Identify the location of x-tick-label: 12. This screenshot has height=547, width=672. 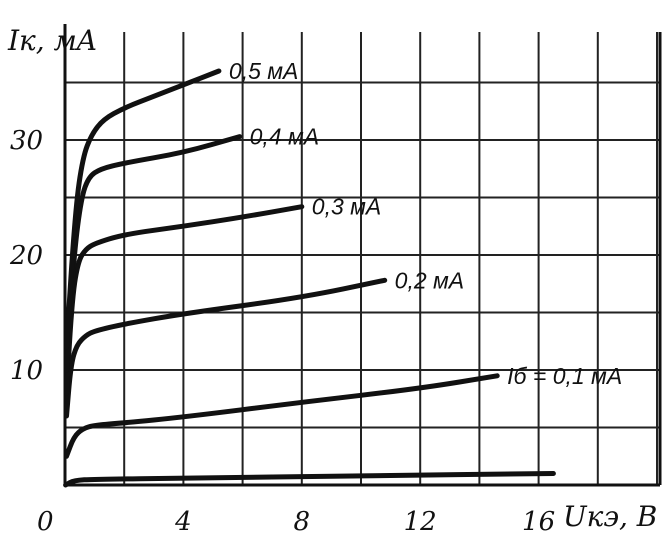
(420, 522).